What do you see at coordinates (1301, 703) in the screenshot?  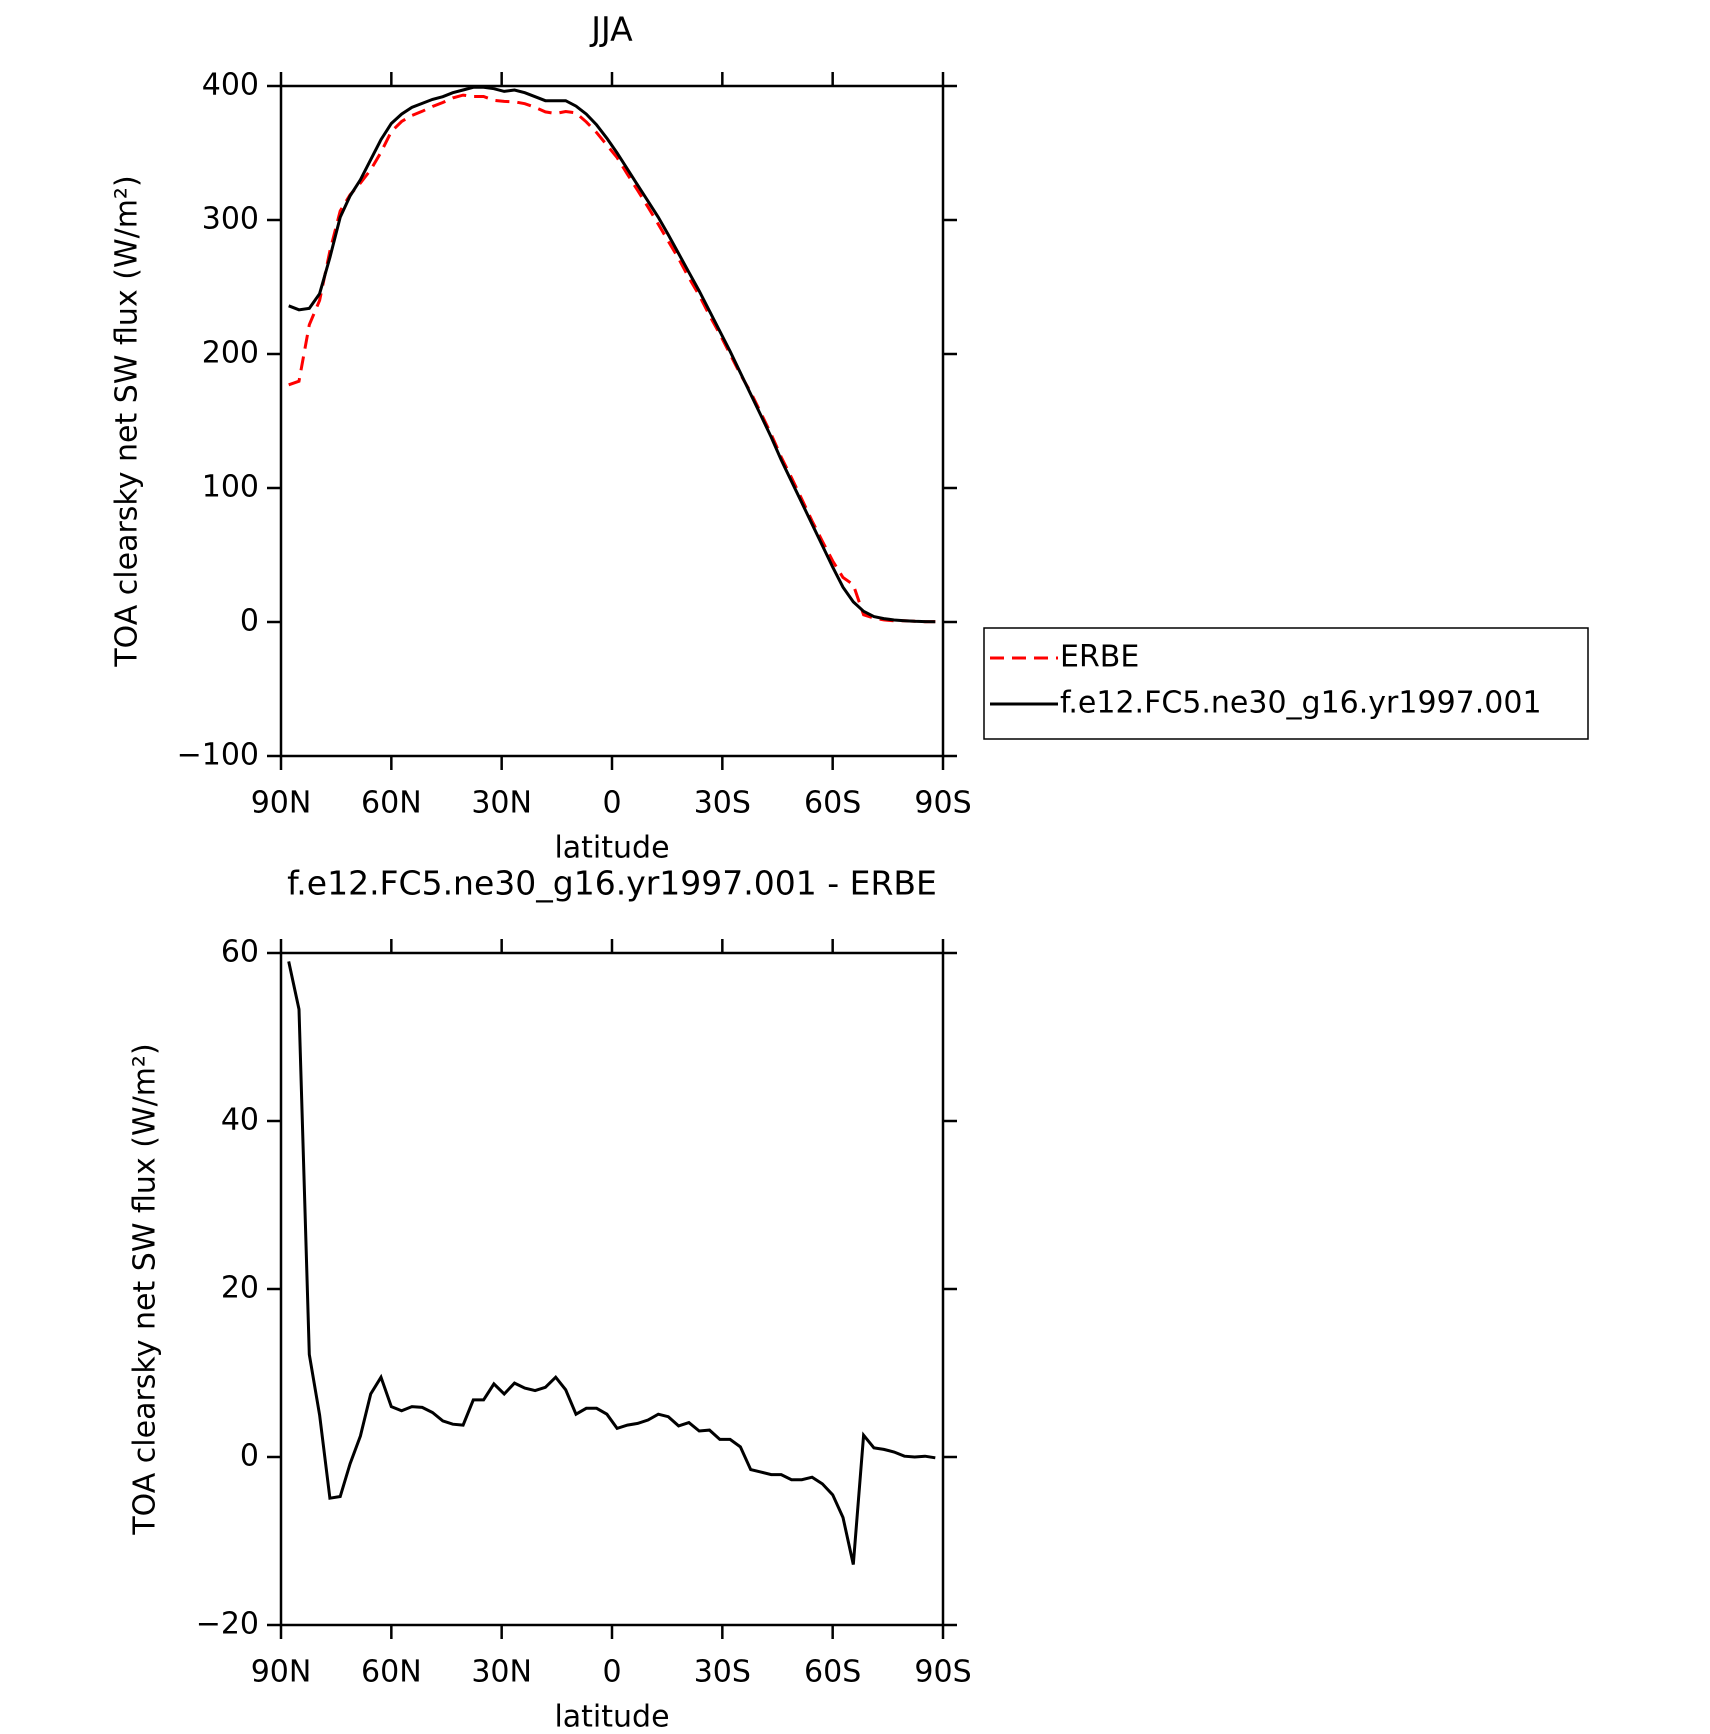 I see `legend-label: f.e12.FC5.ne30_g16.yr1997.001` at bounding box center [1301, 703].